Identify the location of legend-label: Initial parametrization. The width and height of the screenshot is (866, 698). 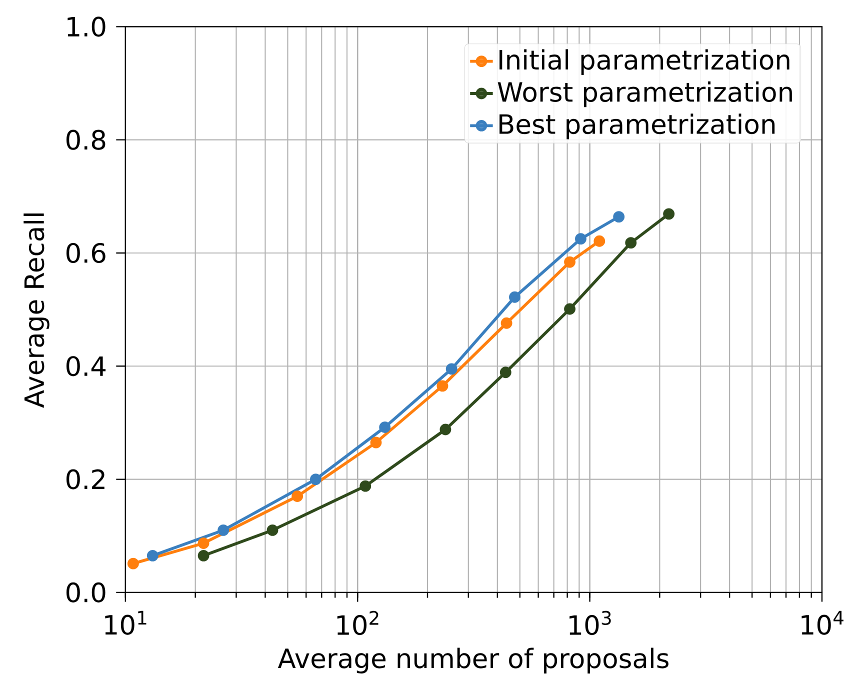
(645, 62).